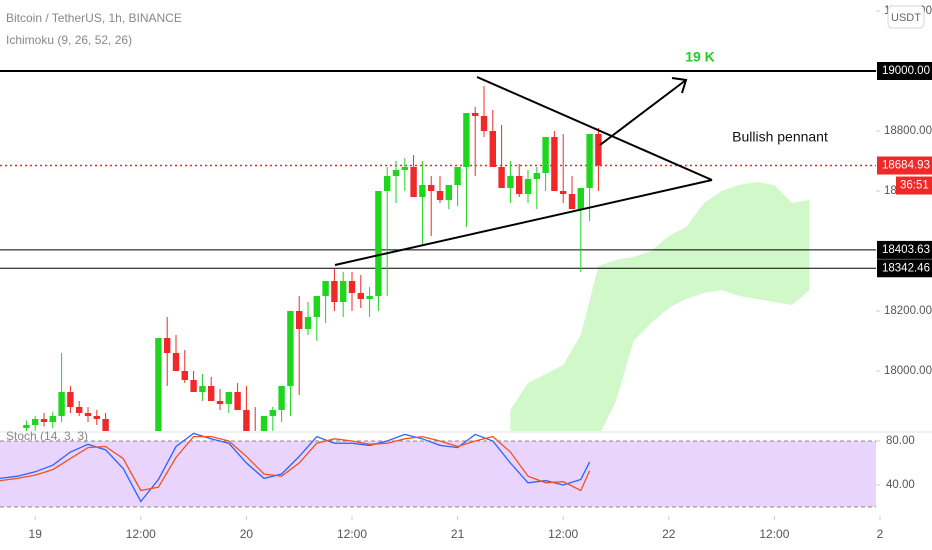 The image size is (932, 550). Describe the element at coordinates (900, 485) in the screenshot. I see `y-tick-label: 40.00` at that location.